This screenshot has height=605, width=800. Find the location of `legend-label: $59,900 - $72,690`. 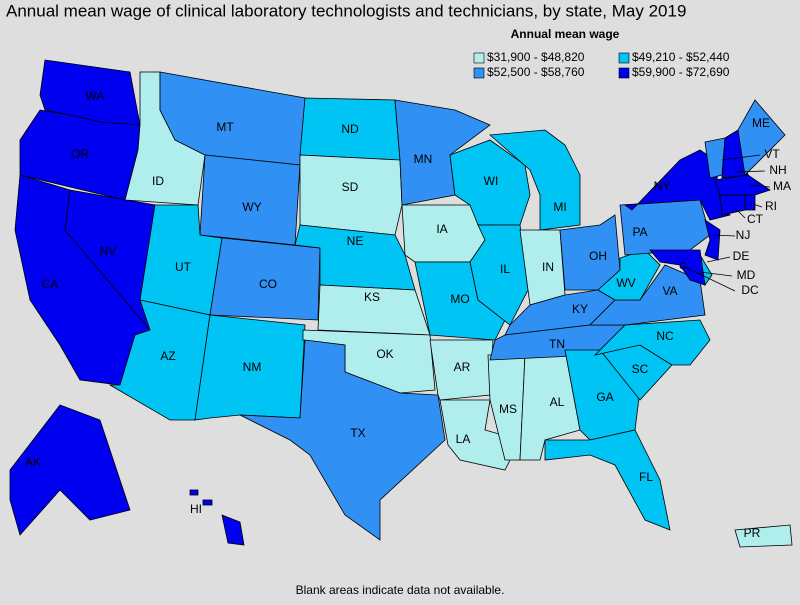

legend-label: $59,900 - $72,690 is located at coordinates (681, 72).